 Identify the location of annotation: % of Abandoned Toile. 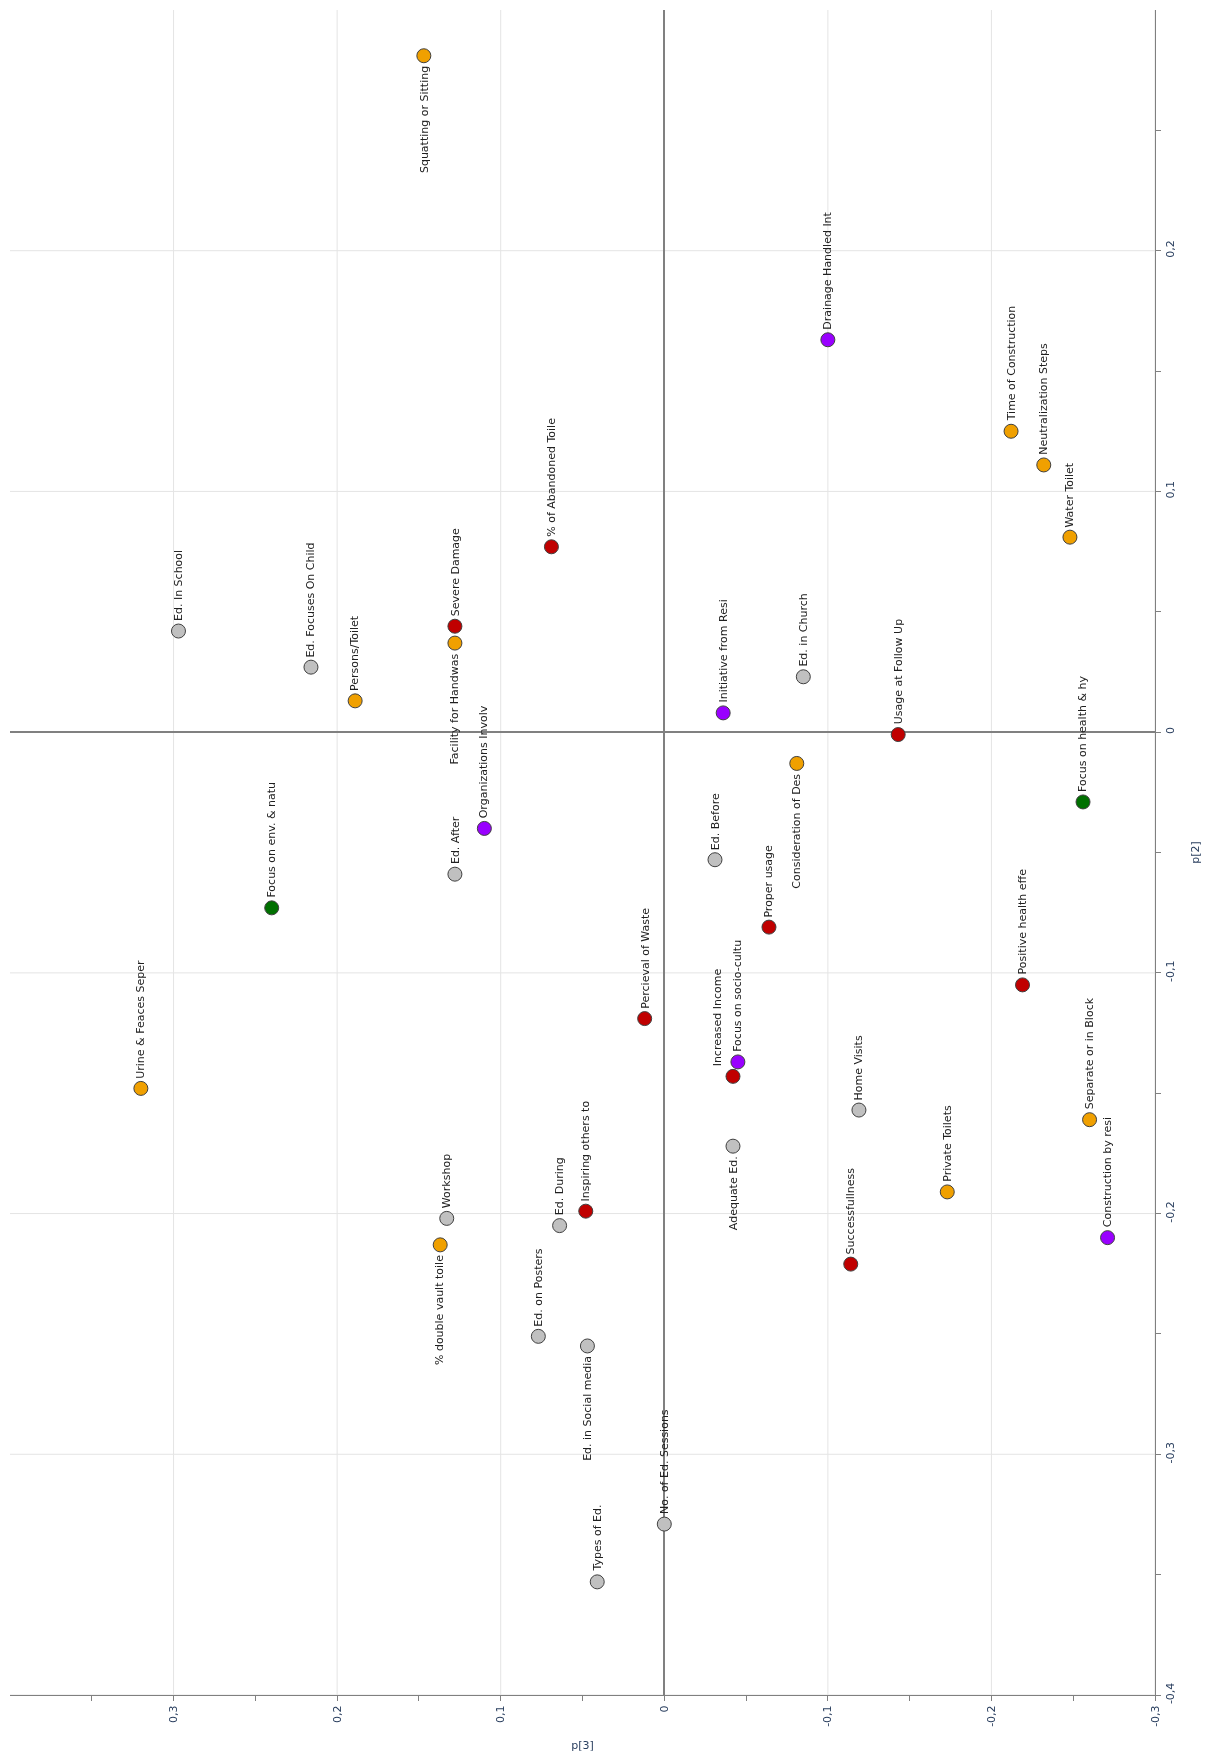
(552, 477).